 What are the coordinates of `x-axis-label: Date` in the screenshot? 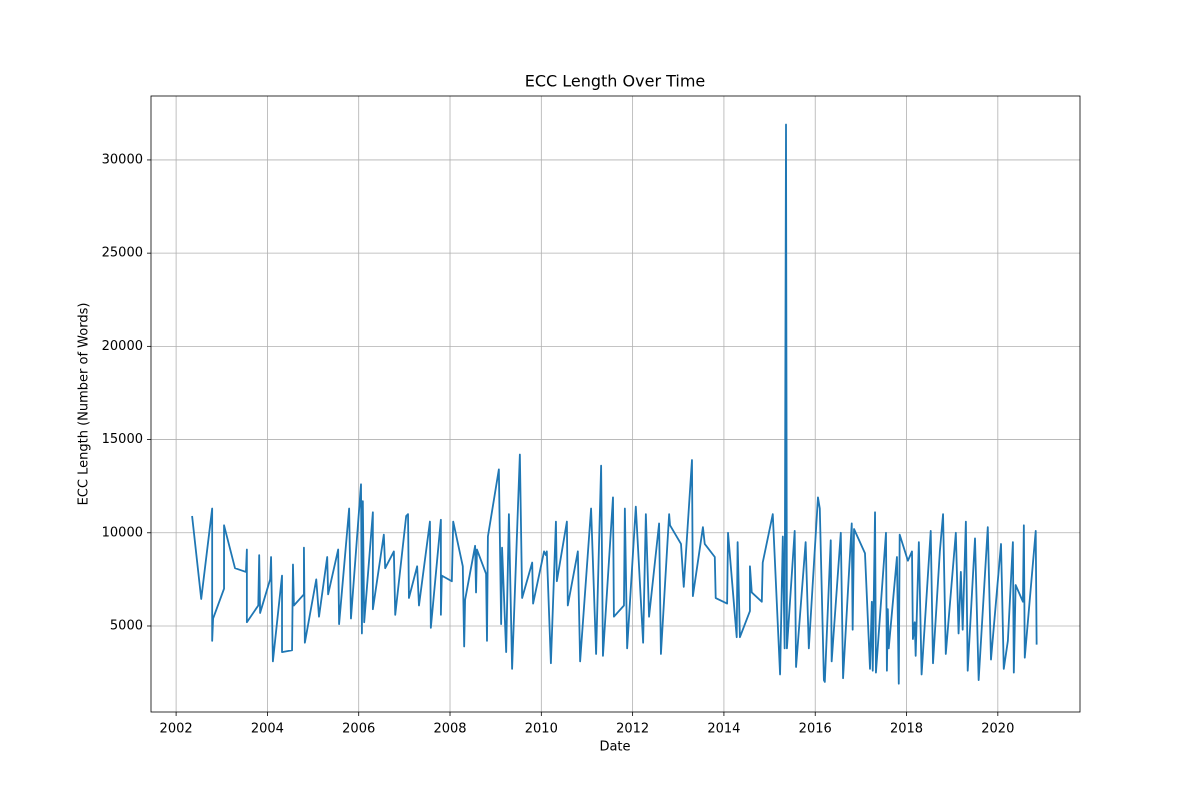 It's located at (614, 747).